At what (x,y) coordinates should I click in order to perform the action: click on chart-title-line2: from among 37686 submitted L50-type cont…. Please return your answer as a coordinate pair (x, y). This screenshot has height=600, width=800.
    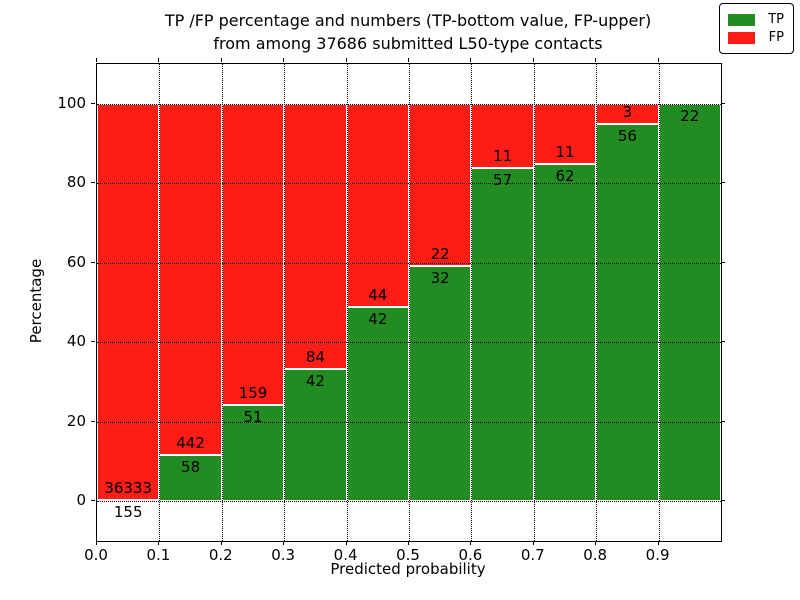
    Looking at the image, I should click on (408, 43).